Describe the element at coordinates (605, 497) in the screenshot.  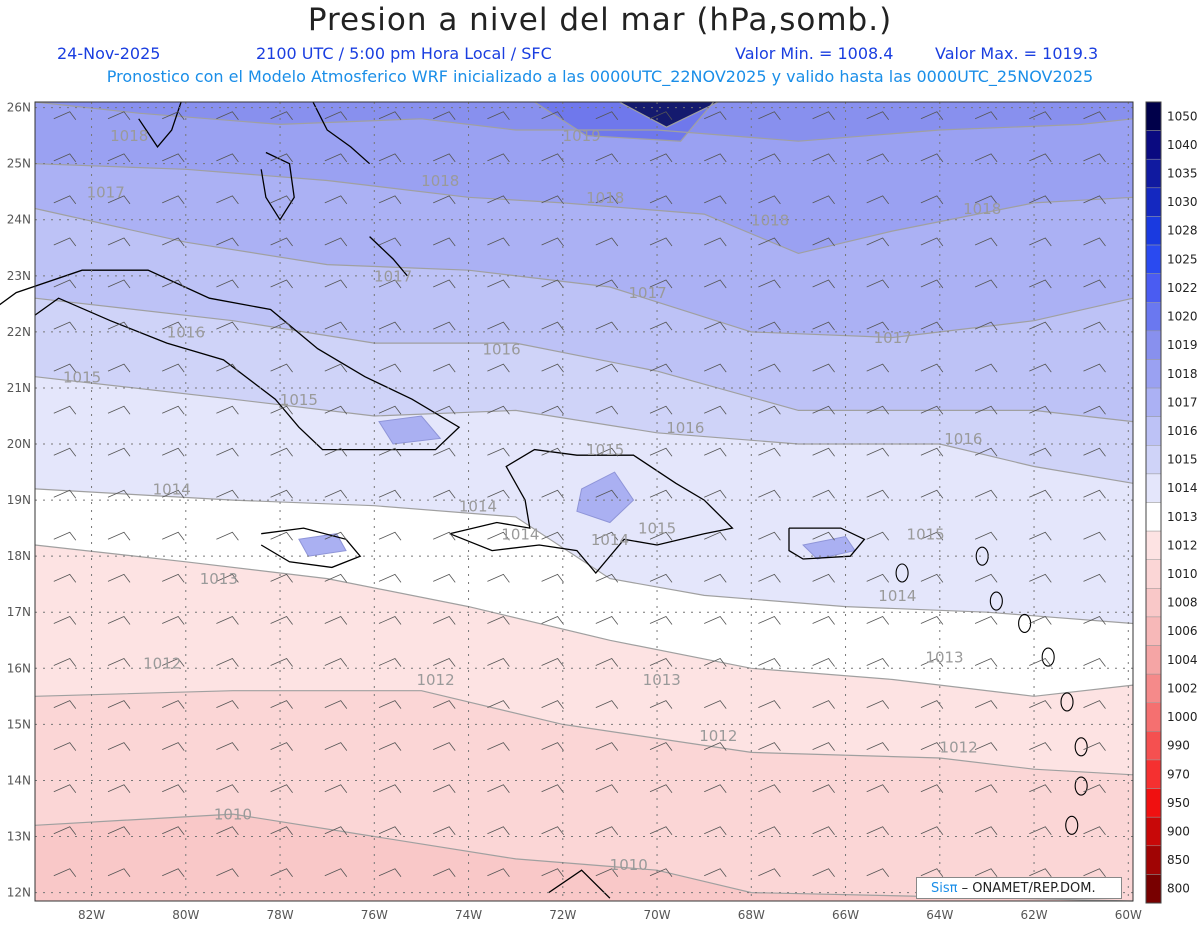
I see `island-high` at that location.